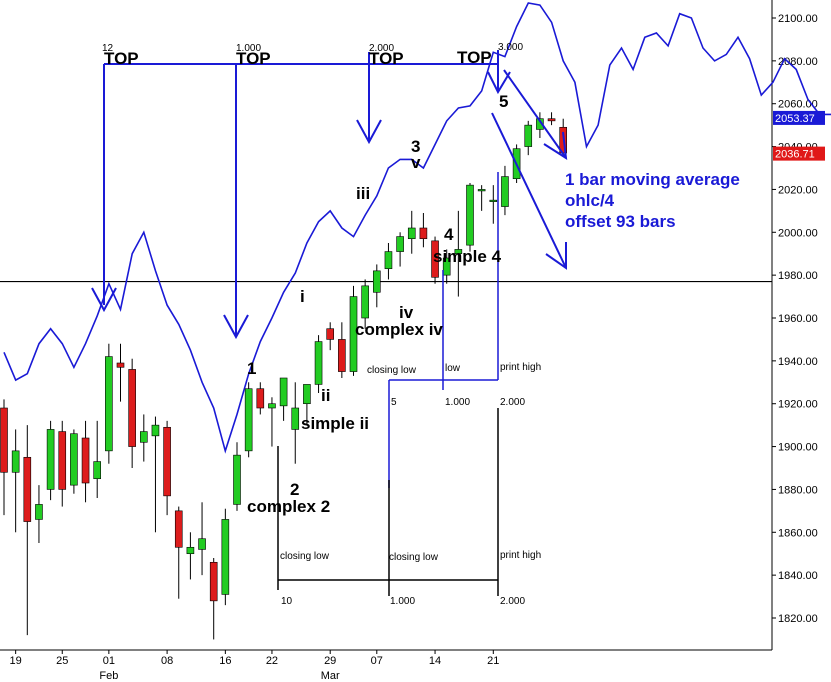 This screenshot has height=682, width=831. Describe the element at coordinates (798, 276) in the screenshot. I see `y-tick-label: 1980.00` at that location.